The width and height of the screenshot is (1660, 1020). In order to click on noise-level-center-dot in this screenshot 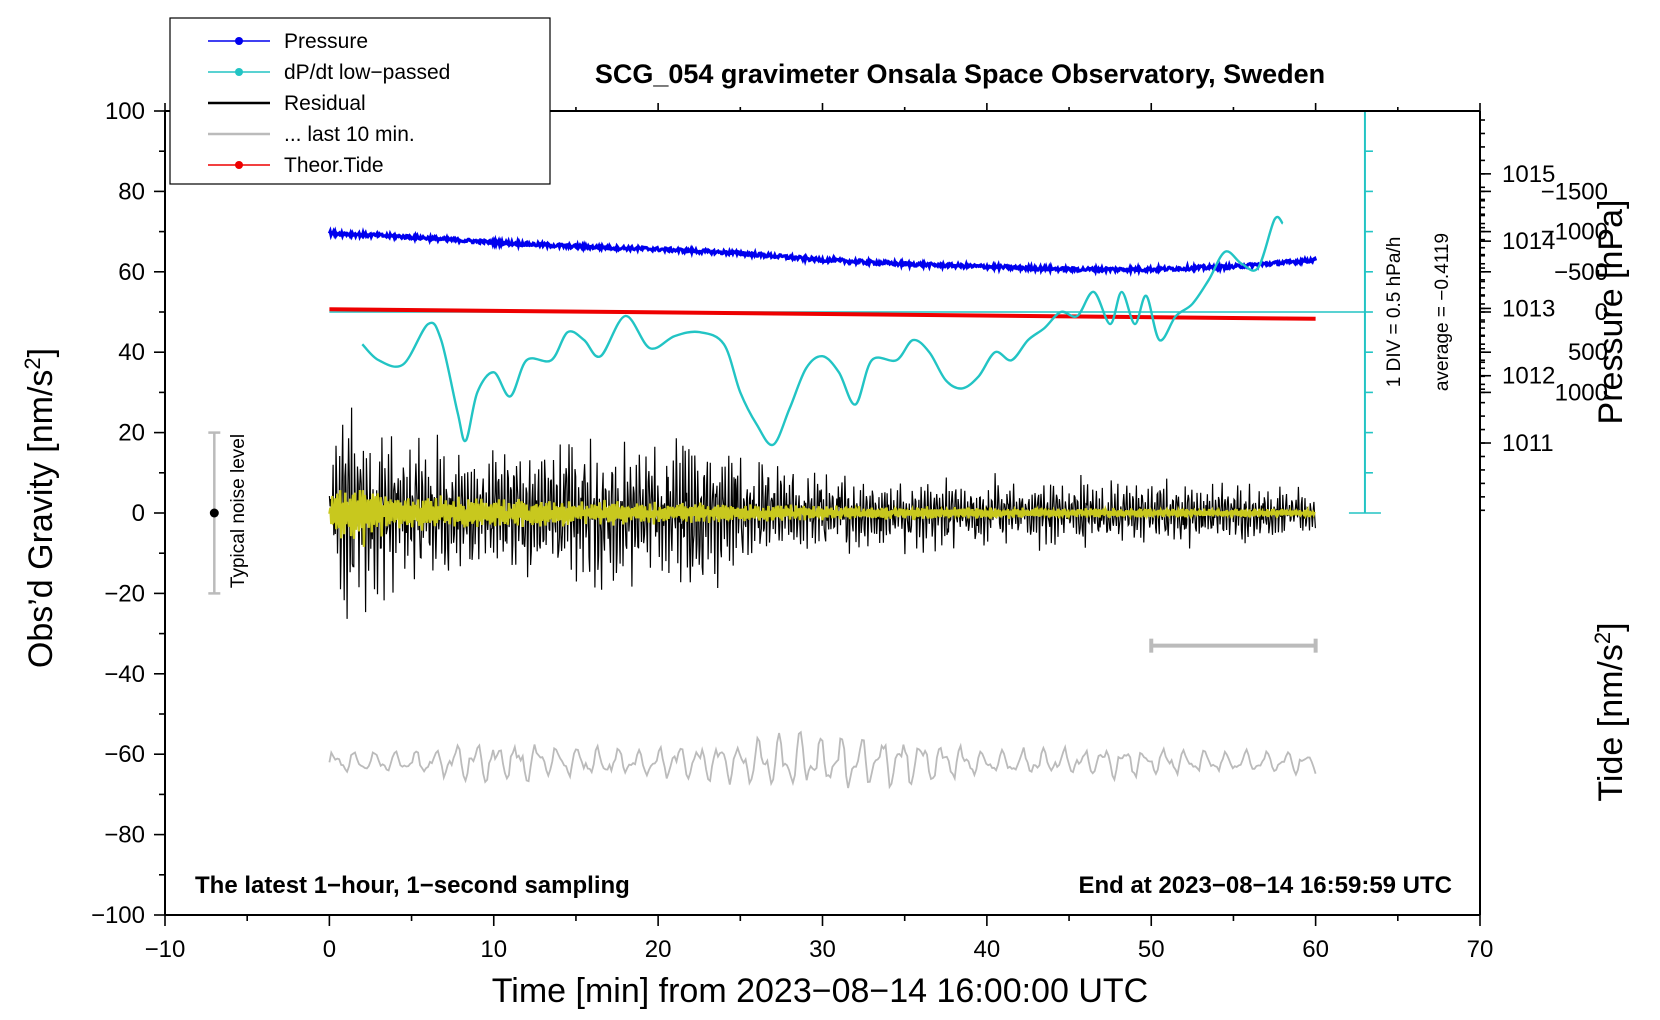, I will do `click(214, 513)`.